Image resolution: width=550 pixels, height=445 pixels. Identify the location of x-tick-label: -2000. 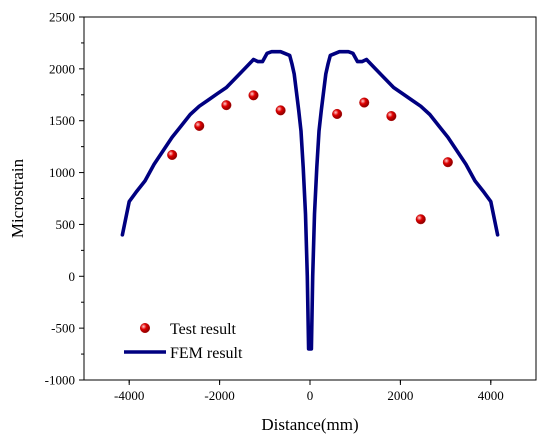
(219, 395).